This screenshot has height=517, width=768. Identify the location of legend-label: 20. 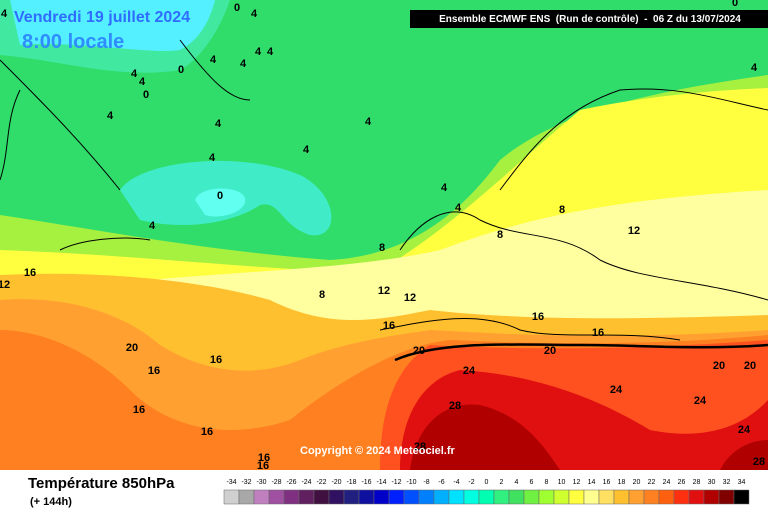
(637, 482).